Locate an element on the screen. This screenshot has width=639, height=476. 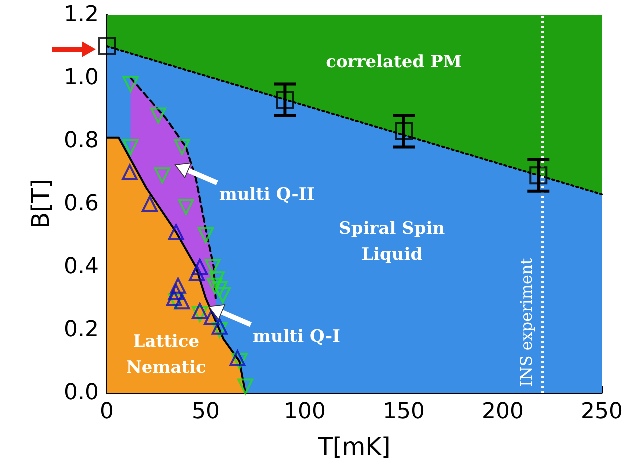
y-tick-label: 0.6 is located at coordinates (81, 204).